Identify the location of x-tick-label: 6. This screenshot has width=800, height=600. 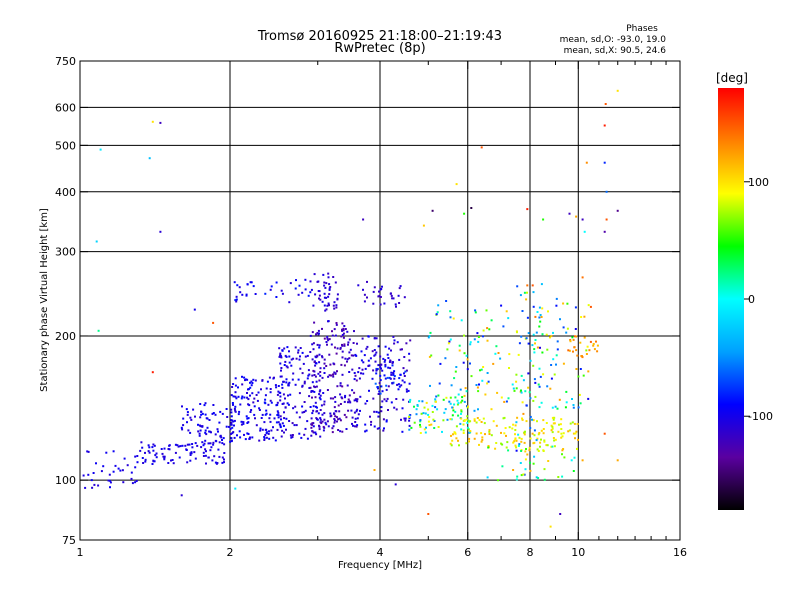
(467, 552).